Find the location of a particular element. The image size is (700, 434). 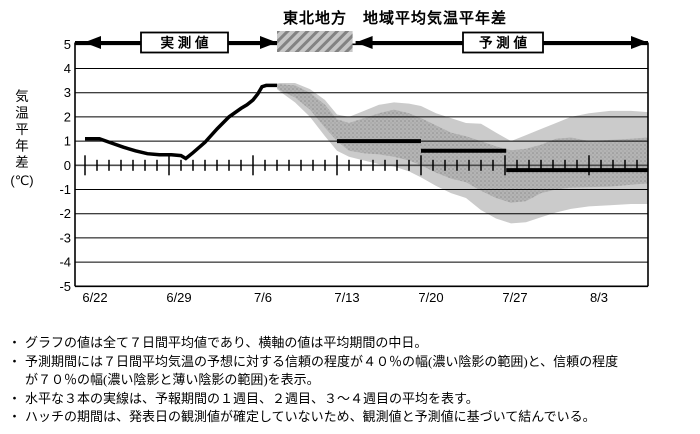

y-tick-label: -2 is located at coordinates (65, 213).